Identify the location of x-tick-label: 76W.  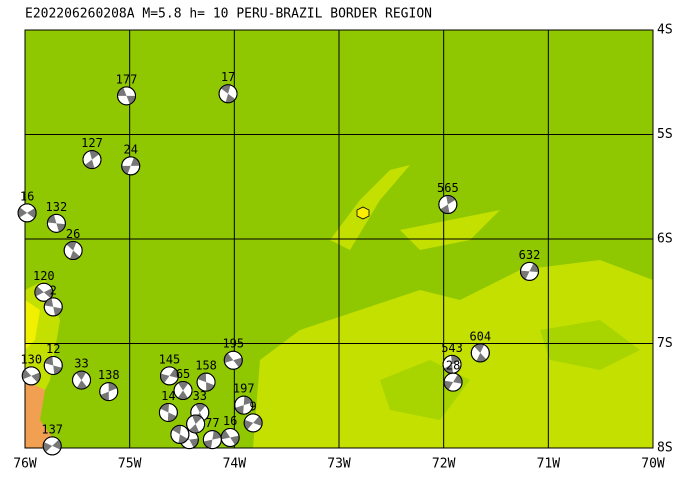
(25, 464).